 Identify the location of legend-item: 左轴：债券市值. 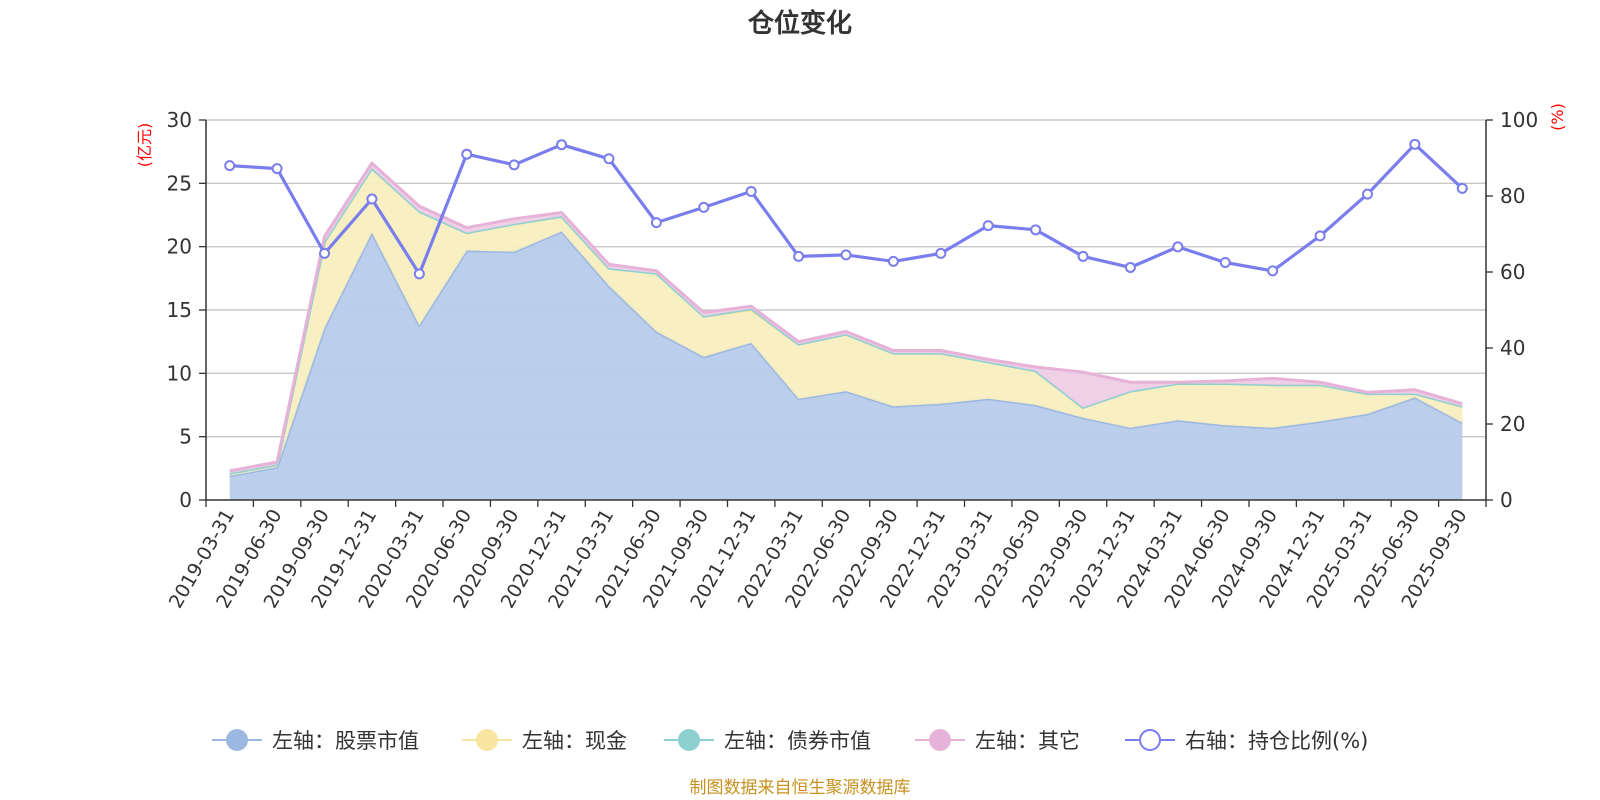
(767, 741).